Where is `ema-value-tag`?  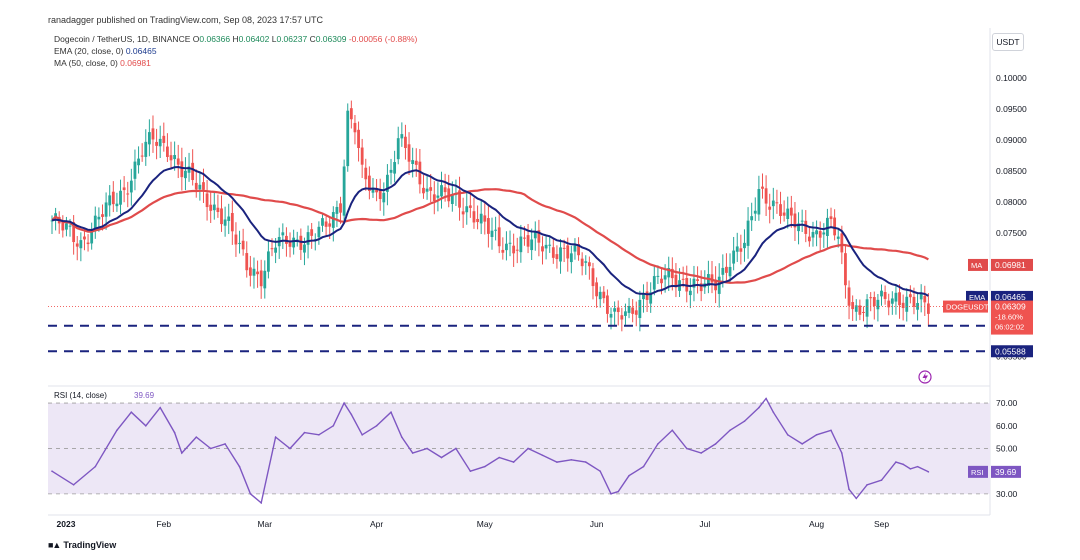 ema-value-tag is located at coordinates (1012, 296).